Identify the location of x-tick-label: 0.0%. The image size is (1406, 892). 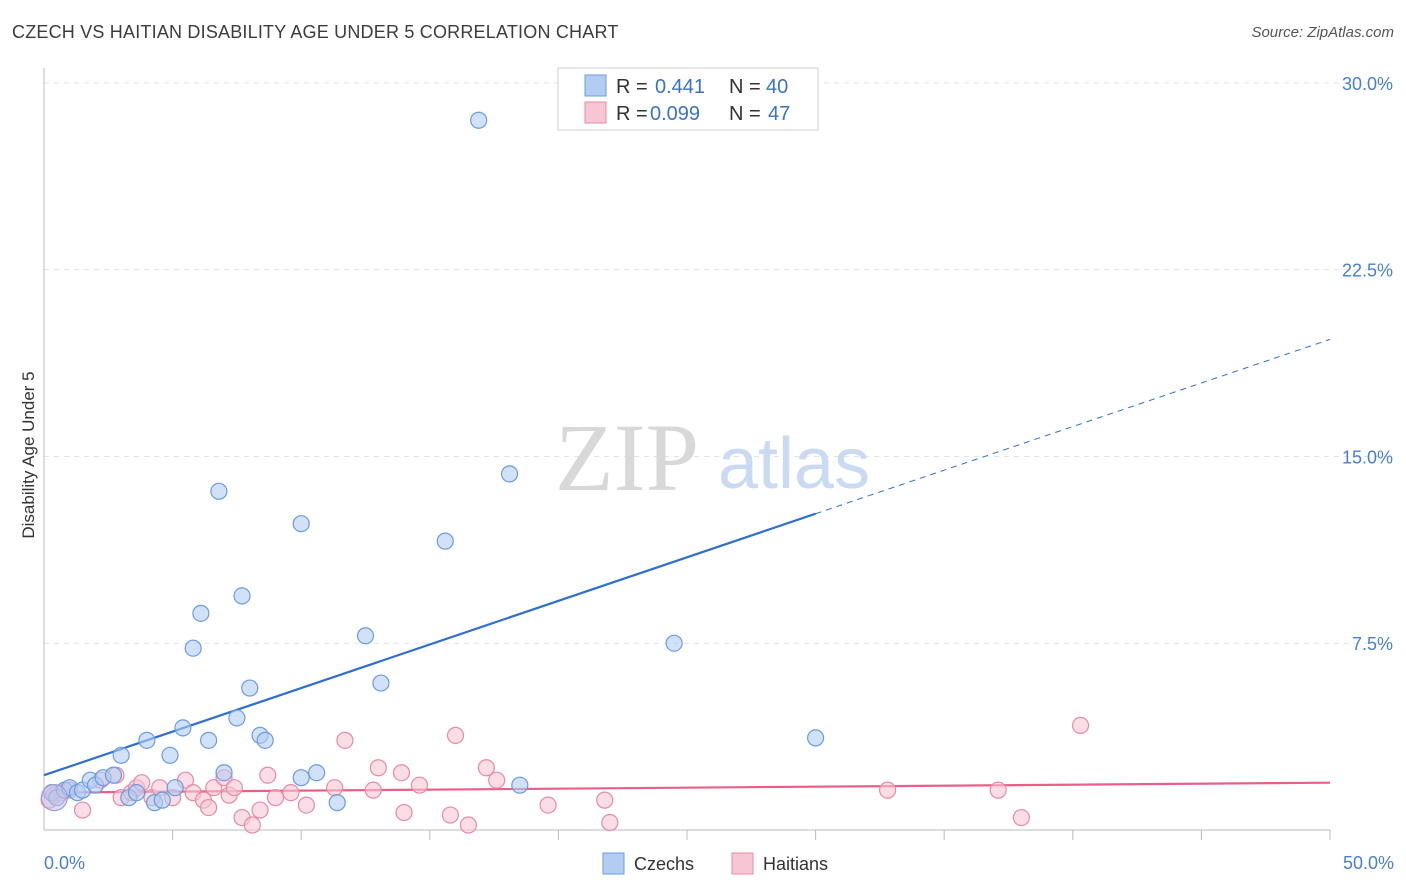
(64, 863).